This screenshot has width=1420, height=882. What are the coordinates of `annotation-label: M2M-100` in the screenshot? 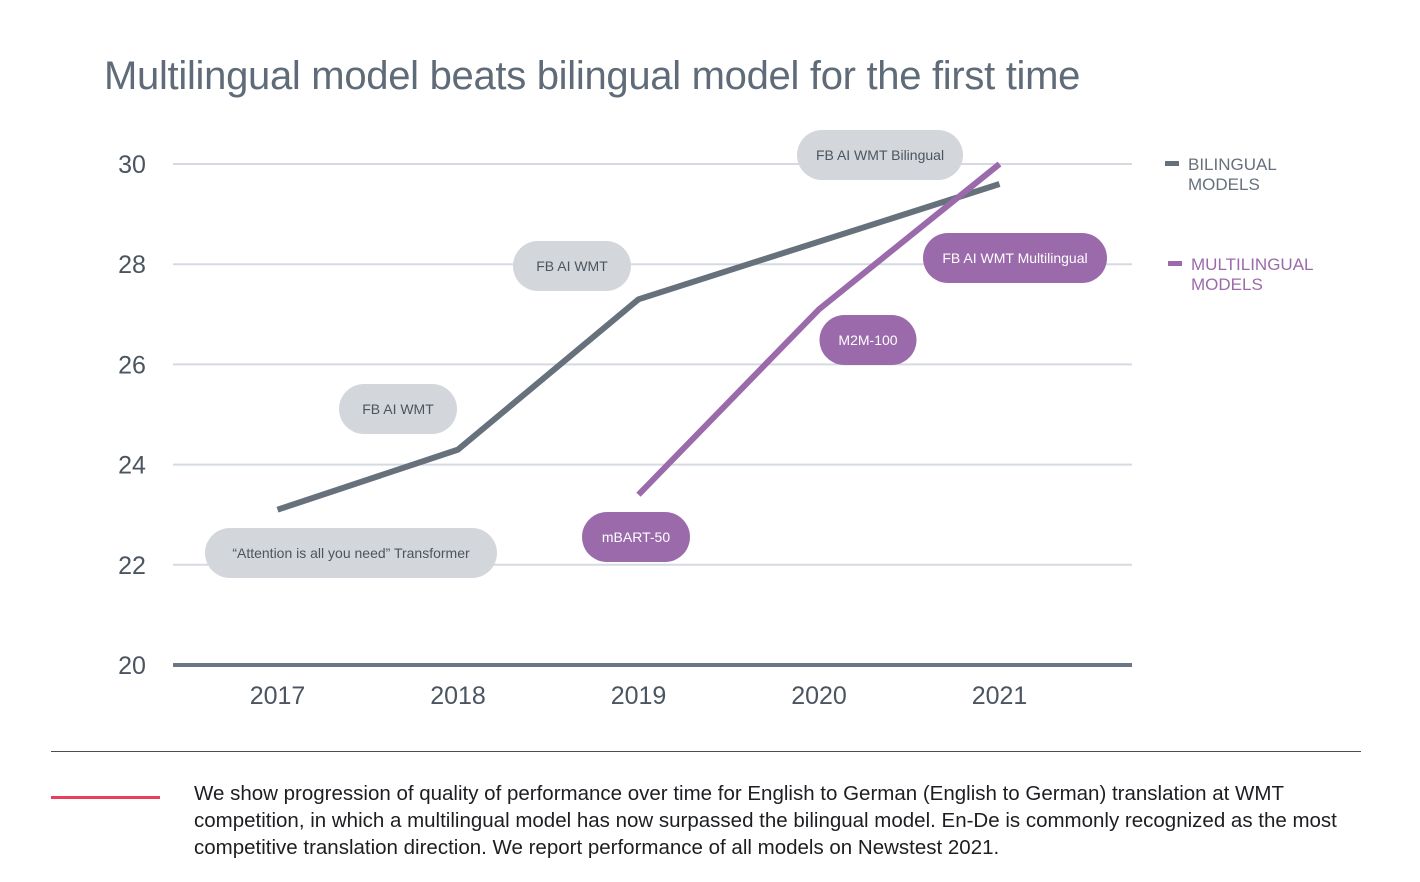 It's located at (867, 340).